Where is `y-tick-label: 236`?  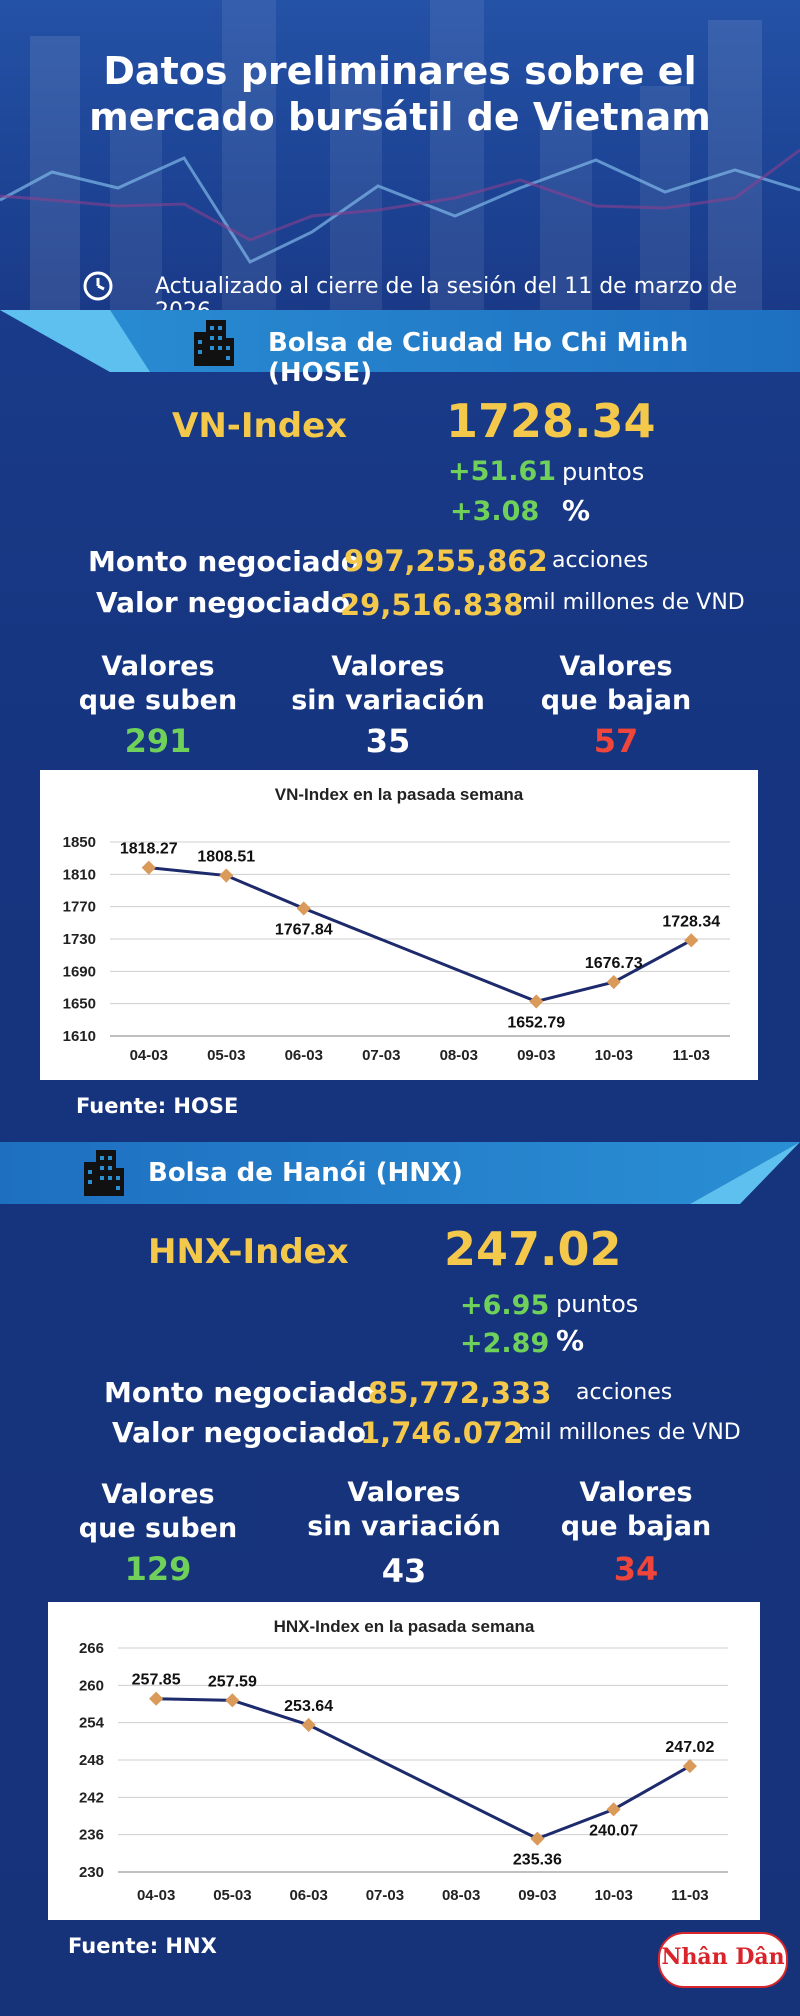 y-tick-label: 236 is located at coordinates (91, 1835).